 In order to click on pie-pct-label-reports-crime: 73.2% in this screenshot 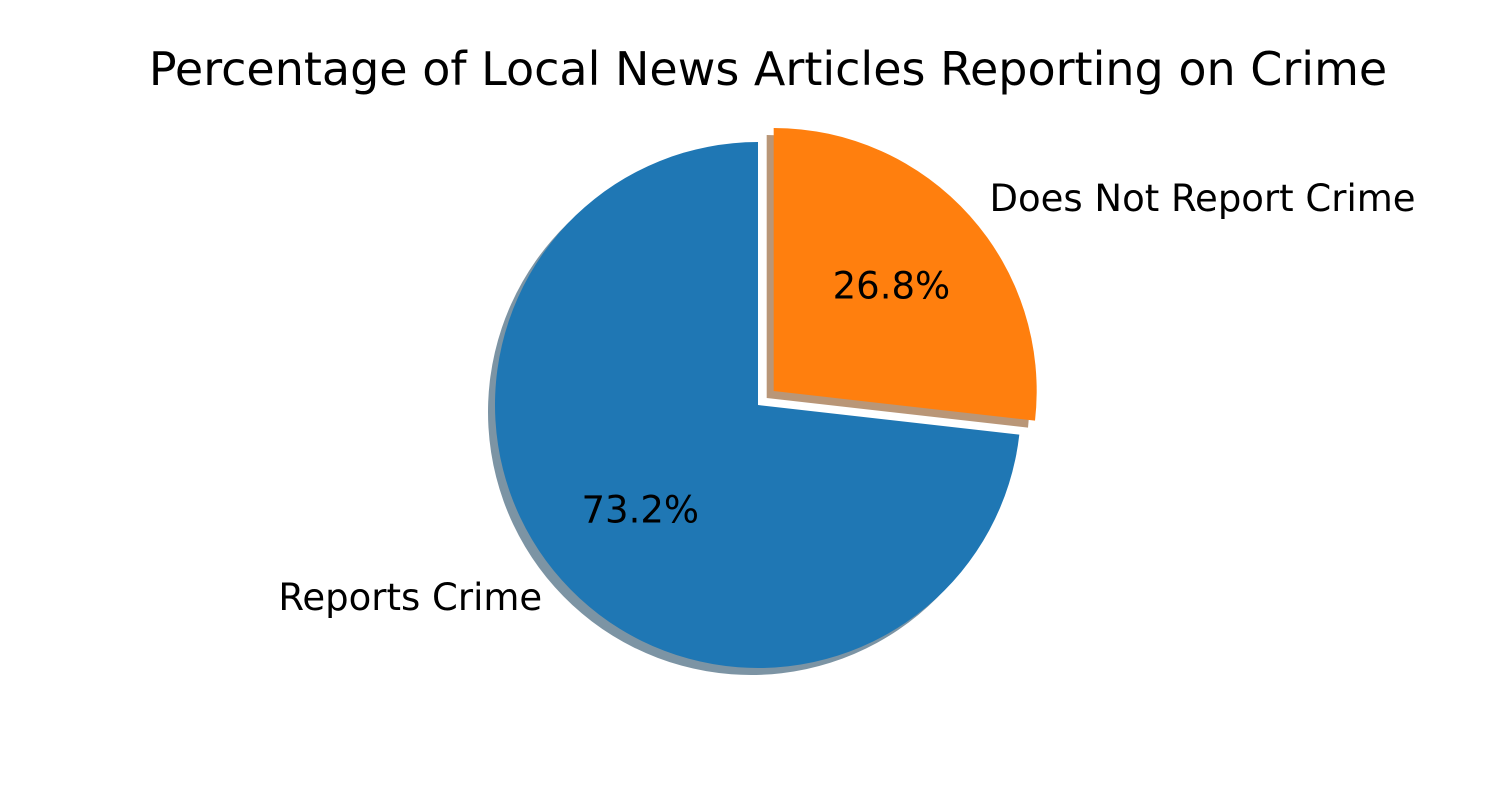, I will do `click(641, 510)`.